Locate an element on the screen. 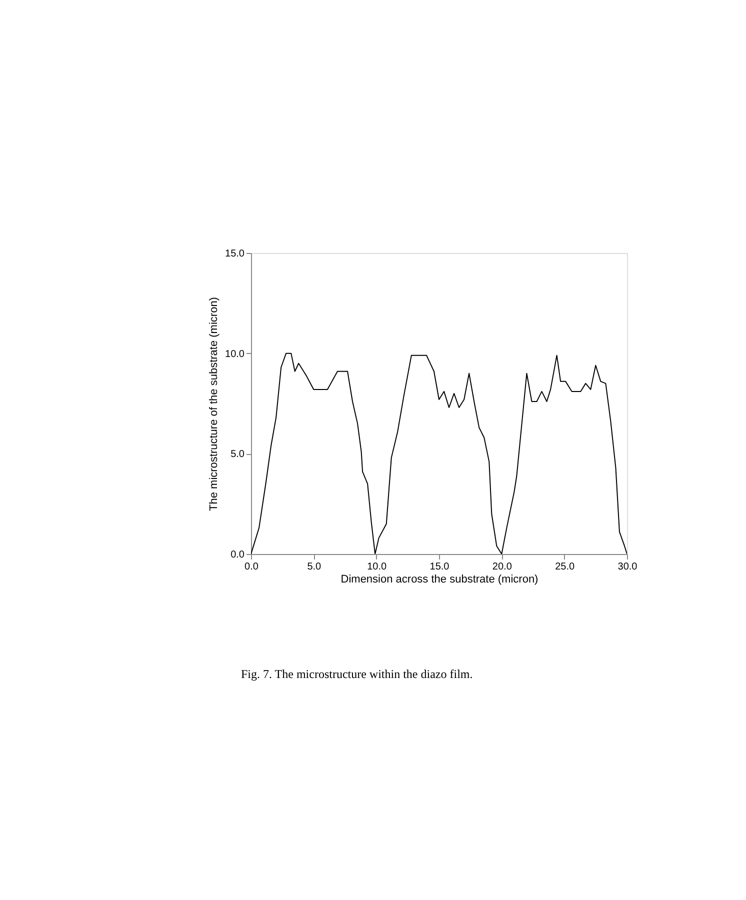  y-axis-title: The microstructure of the substrate (micron) is located at coordinates (214, 404).